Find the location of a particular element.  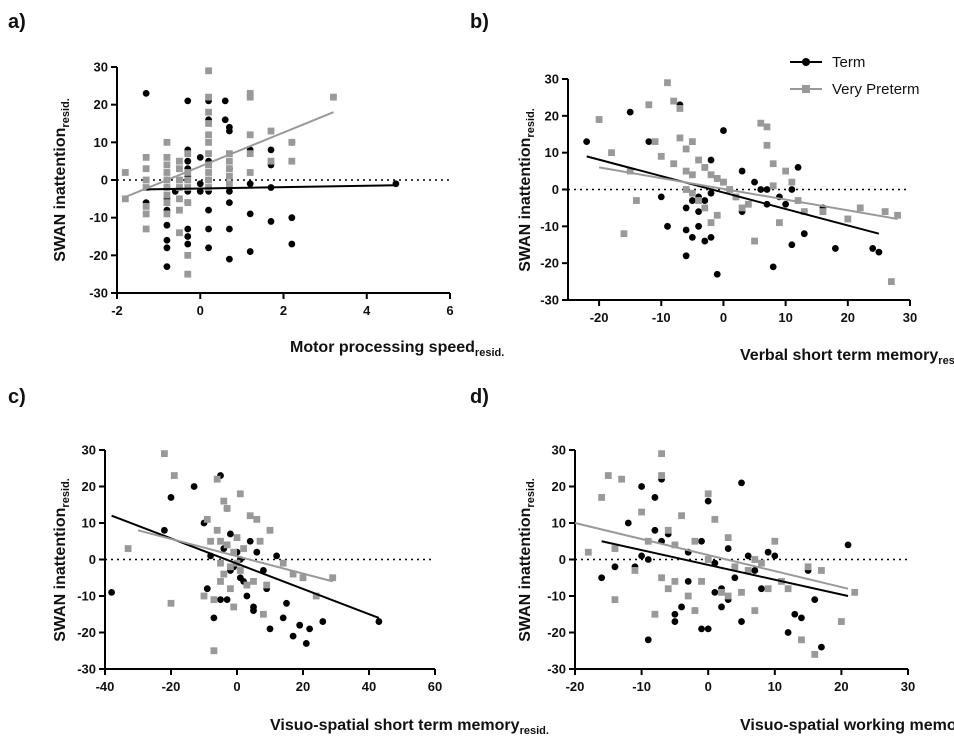

x-tick-label: 6 is located at coordinates (449, 310).